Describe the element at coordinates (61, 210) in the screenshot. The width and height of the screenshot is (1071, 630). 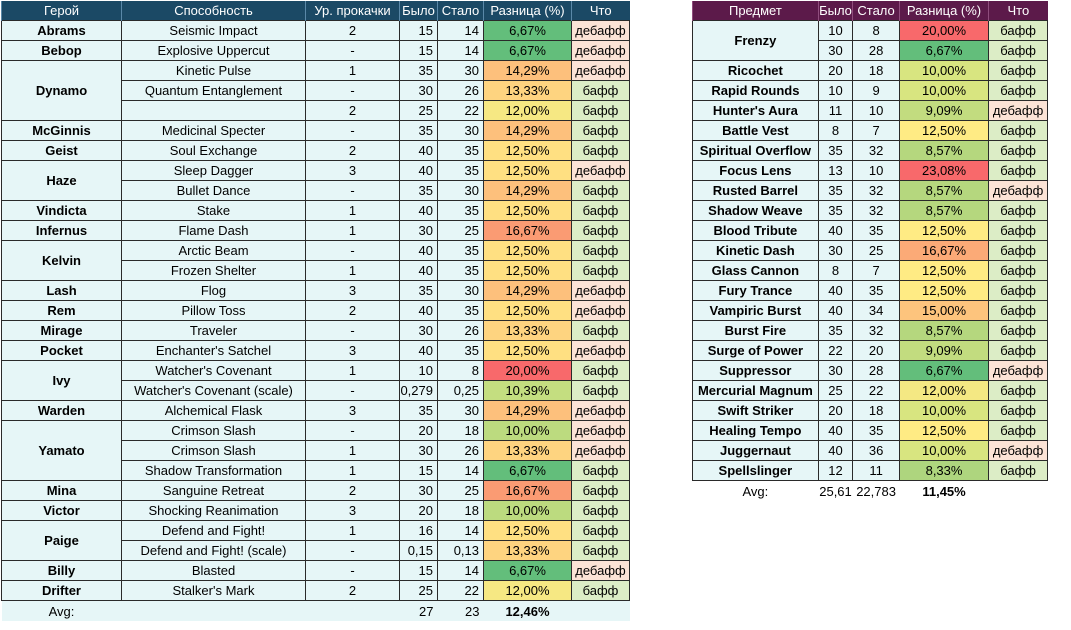
I see `hero-name-cell: Vindicta` at that location.